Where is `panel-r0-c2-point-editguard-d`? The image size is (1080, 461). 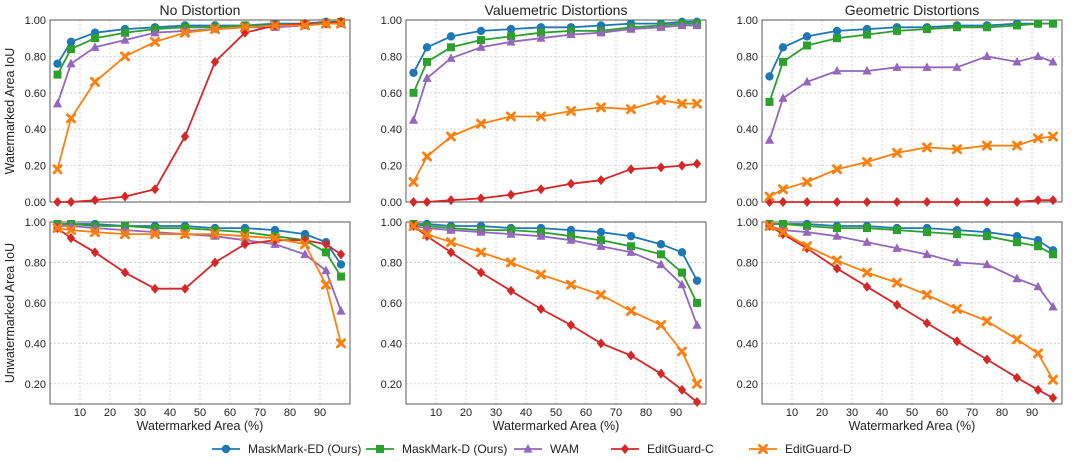
panel-r0-c2-point-editguard-d is located at coordinates (957, 149).